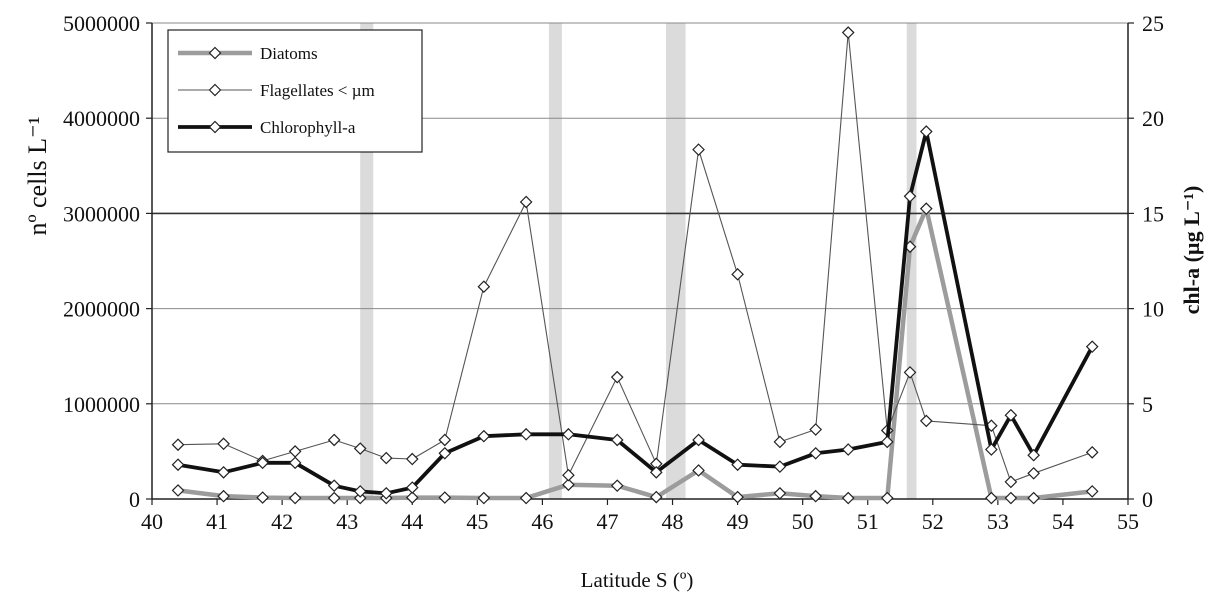  I want to click on y-axis-right-label: chl-a (µg L⁻¹), so click(1191, 250).